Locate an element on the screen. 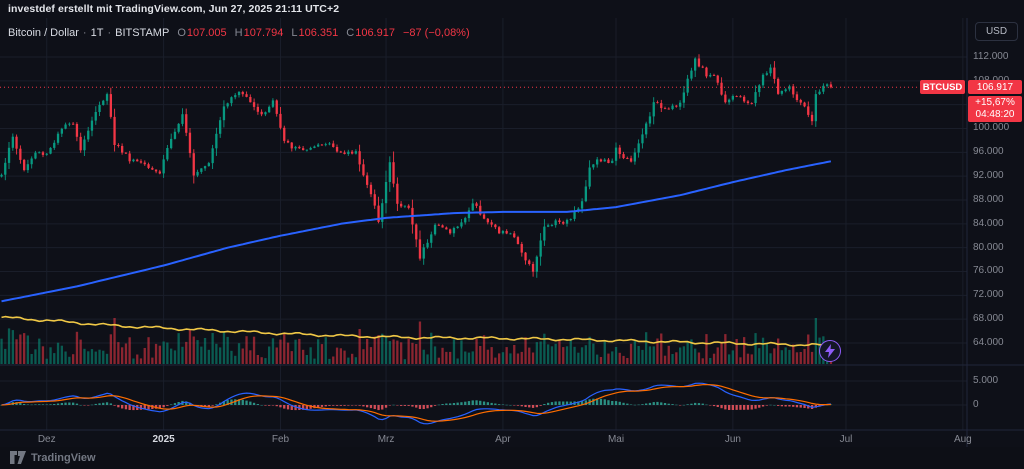 This screenshot has height=469, width=1024. price-axis-label: 84.000 is located at coordinates (988, 223).